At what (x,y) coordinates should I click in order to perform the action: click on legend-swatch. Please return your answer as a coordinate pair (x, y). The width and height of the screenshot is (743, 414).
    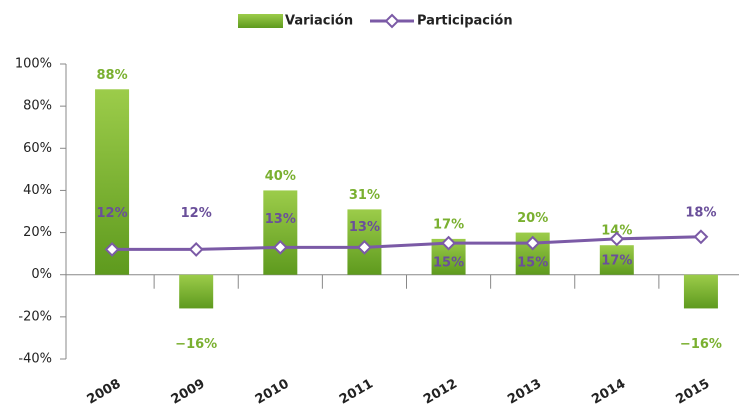
    Looking at the image, I should click on (260, 21).